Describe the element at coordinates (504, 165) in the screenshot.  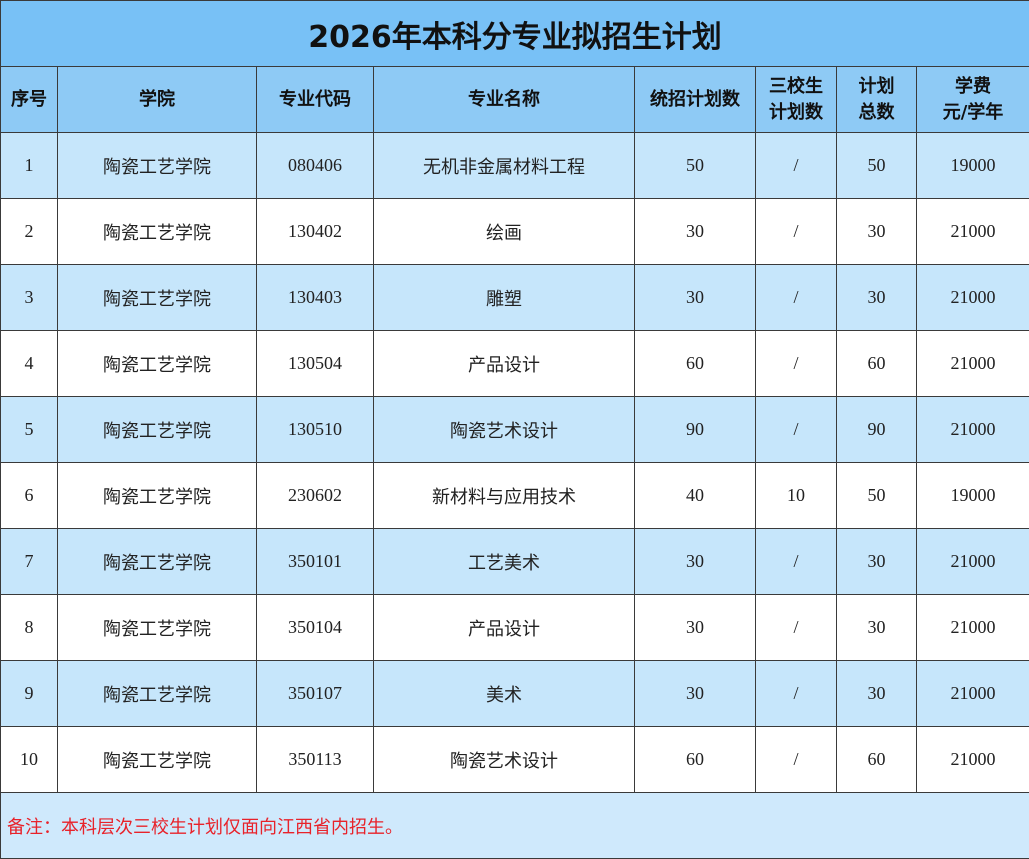
I see `data-cell: 无机非金属材料工程` at that location.